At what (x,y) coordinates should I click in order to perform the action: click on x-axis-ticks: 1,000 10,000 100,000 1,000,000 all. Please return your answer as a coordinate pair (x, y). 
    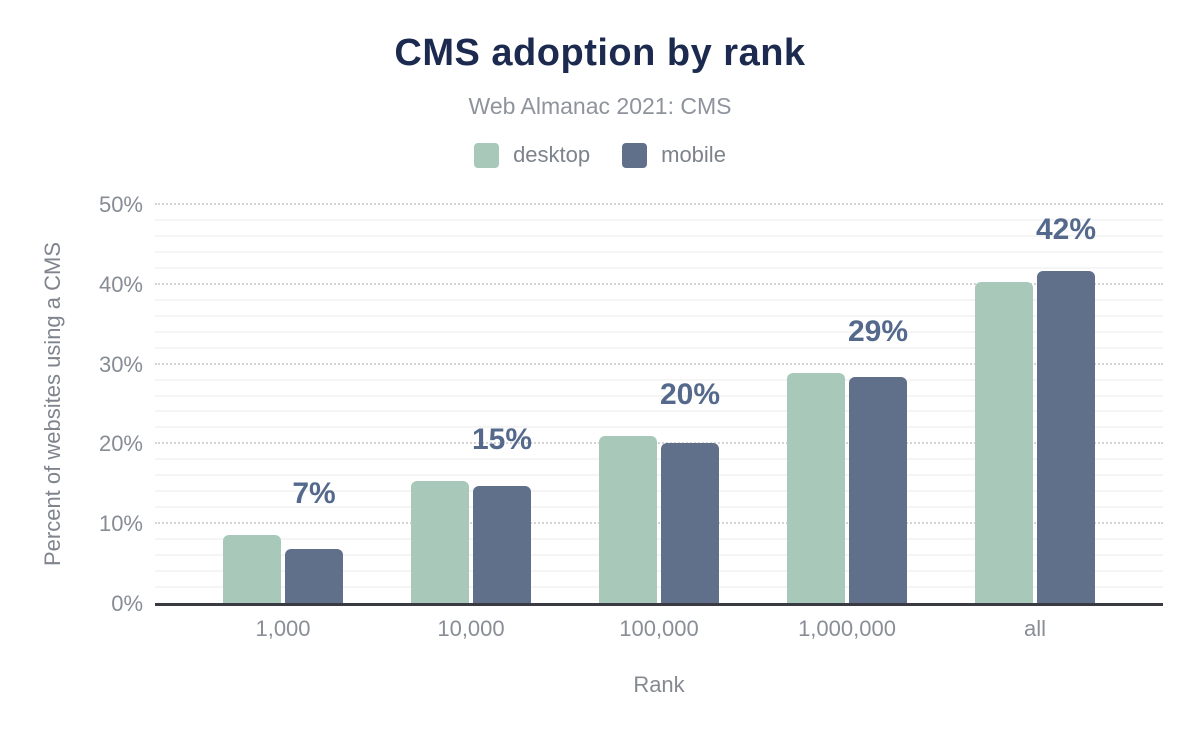
    Looking at the image, I should click on (659, 629).